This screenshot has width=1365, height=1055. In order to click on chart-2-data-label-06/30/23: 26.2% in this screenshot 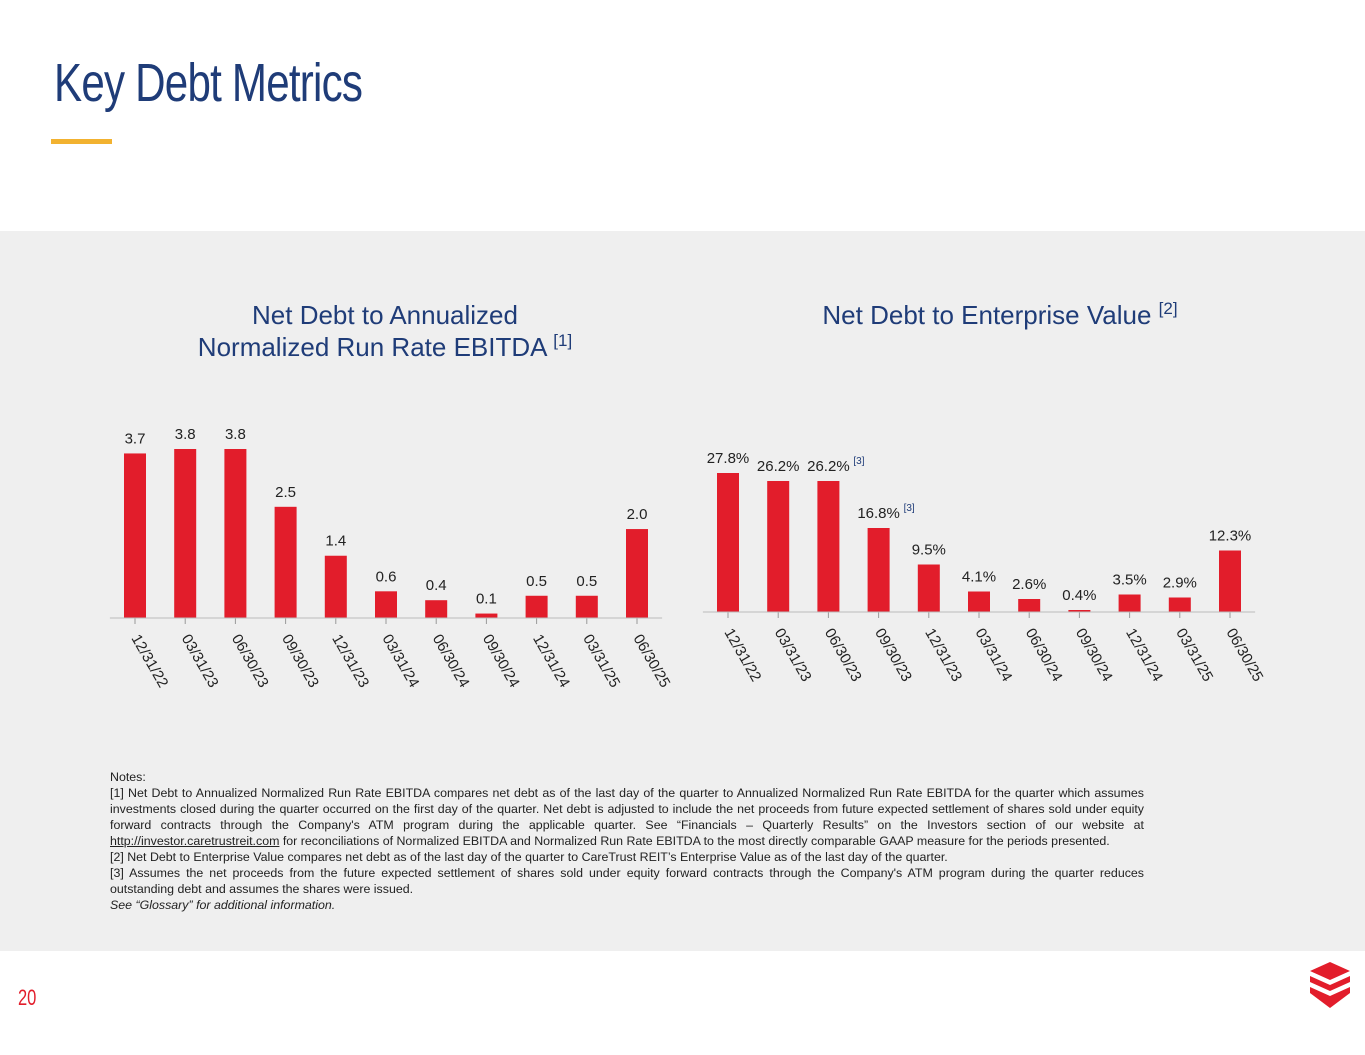, I will do `click(828, 466)`.